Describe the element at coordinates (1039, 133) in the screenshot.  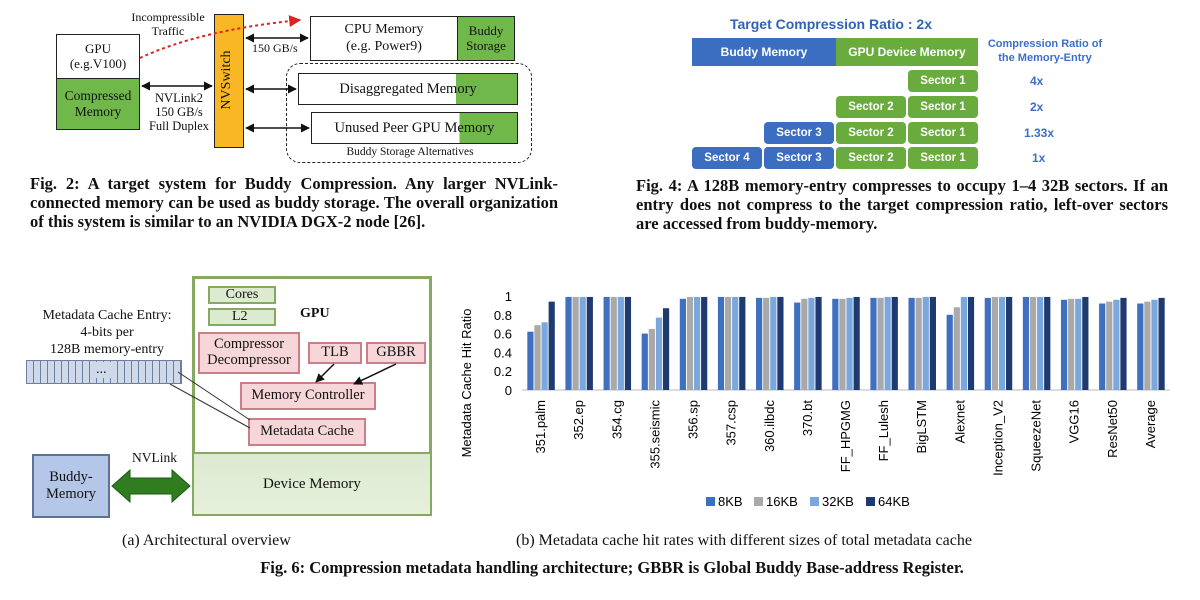
I see `ratio-1-33x: 1.33x` at that location.